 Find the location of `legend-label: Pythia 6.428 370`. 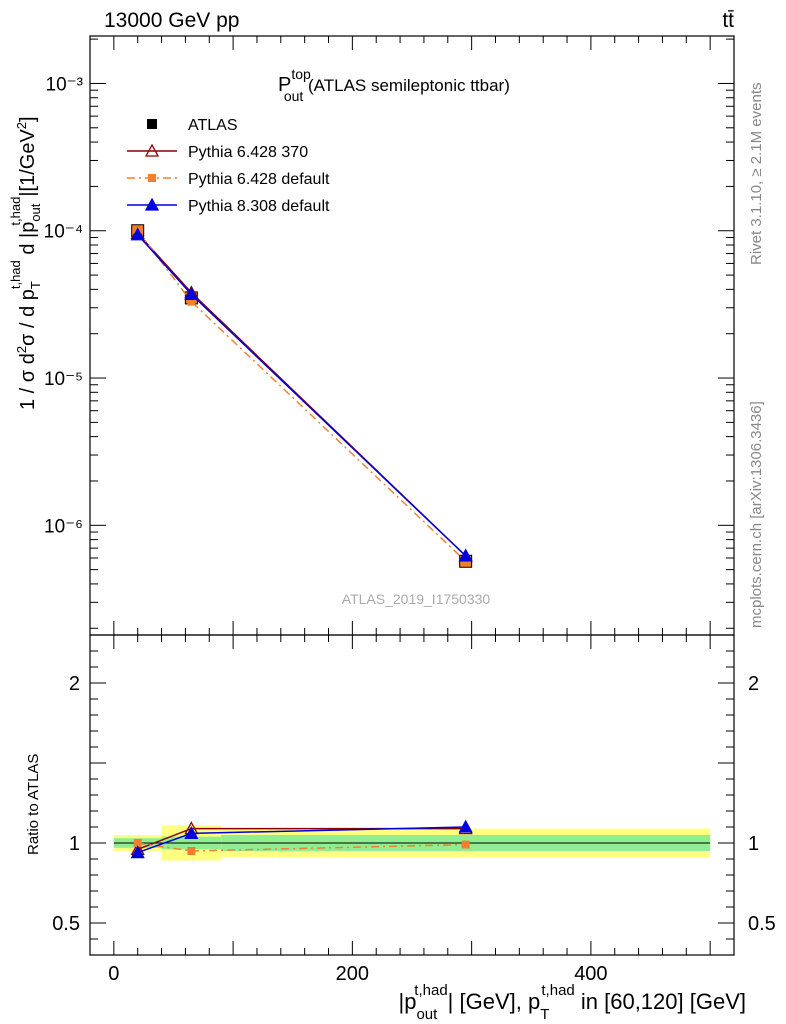

legend-label: Pythia 6.428 370 is located at coordinates (248, 152).